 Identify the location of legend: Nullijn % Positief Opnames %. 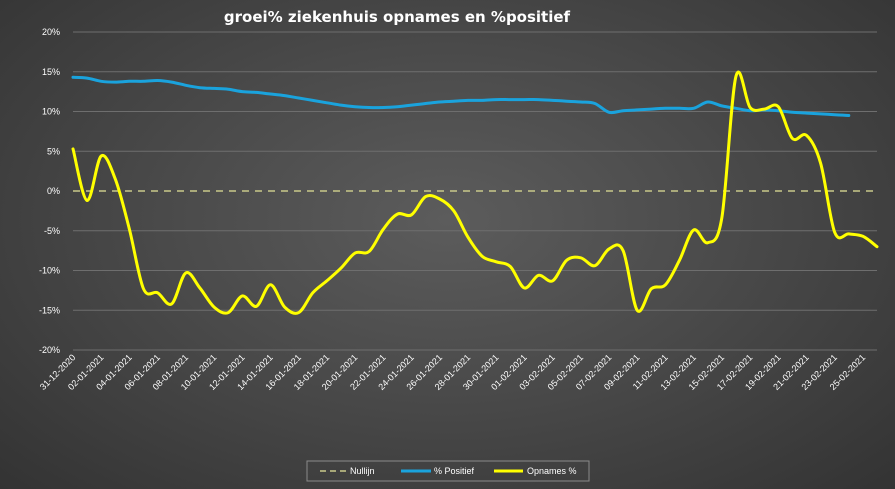
(448, 471).